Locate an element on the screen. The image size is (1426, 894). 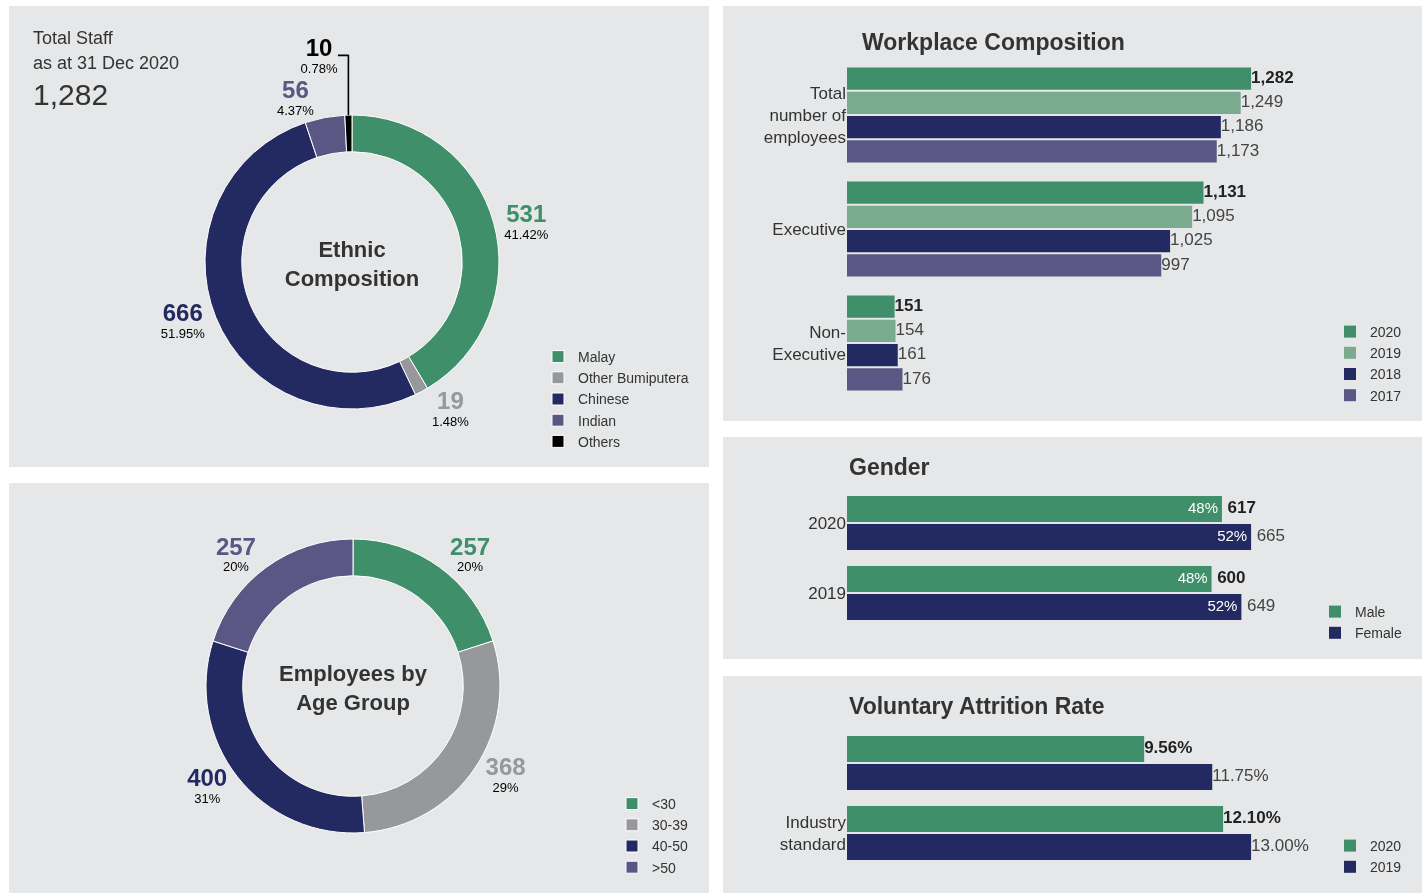
text: Employees by Age Group is located at coordinates (353, 688).